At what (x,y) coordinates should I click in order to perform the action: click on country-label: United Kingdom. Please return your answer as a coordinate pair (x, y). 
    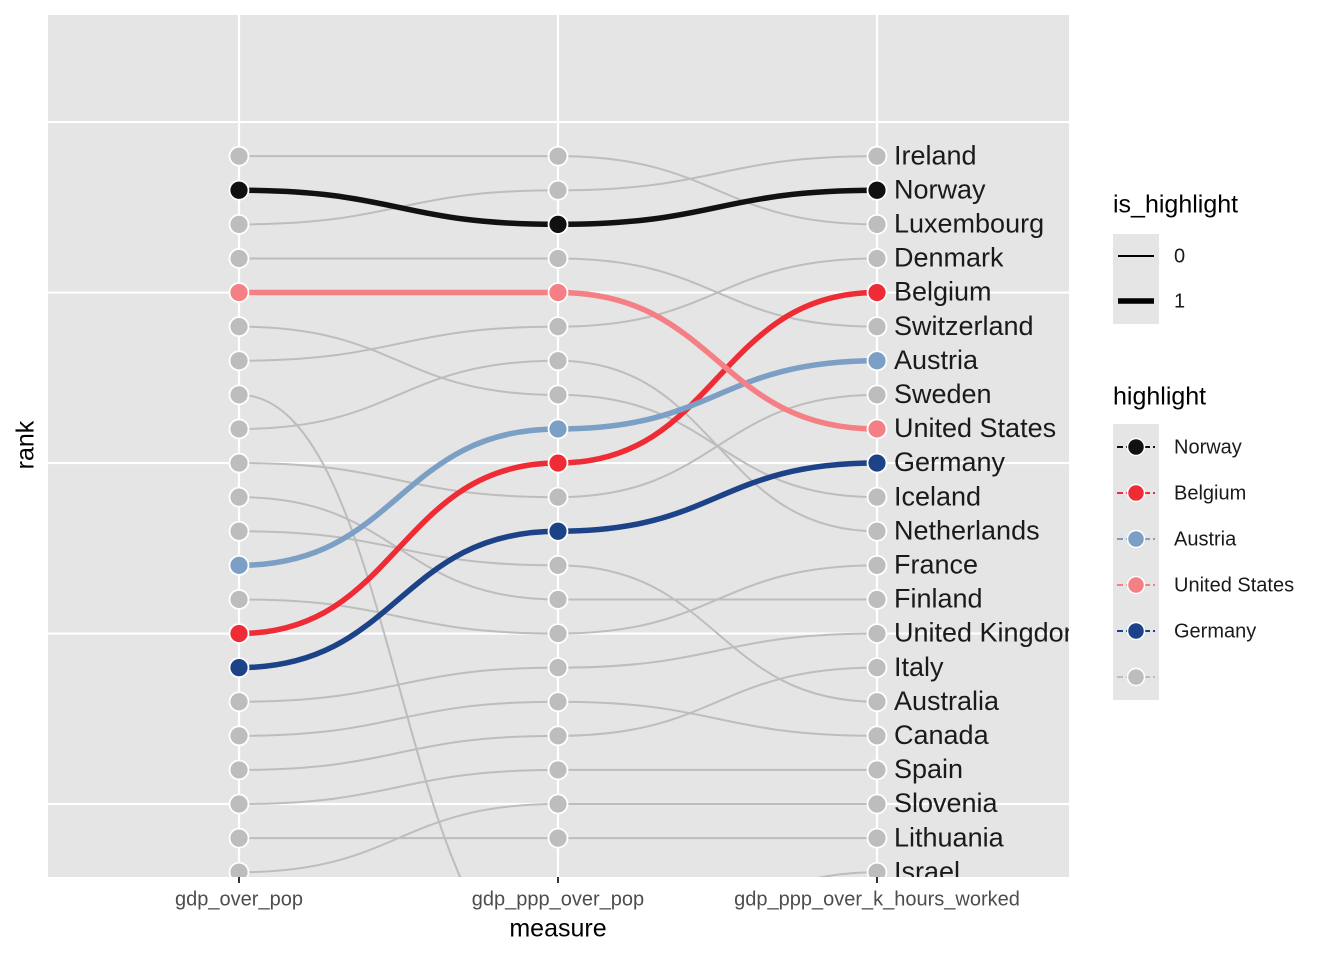
    Looking at the image, I should click on (990, 633).